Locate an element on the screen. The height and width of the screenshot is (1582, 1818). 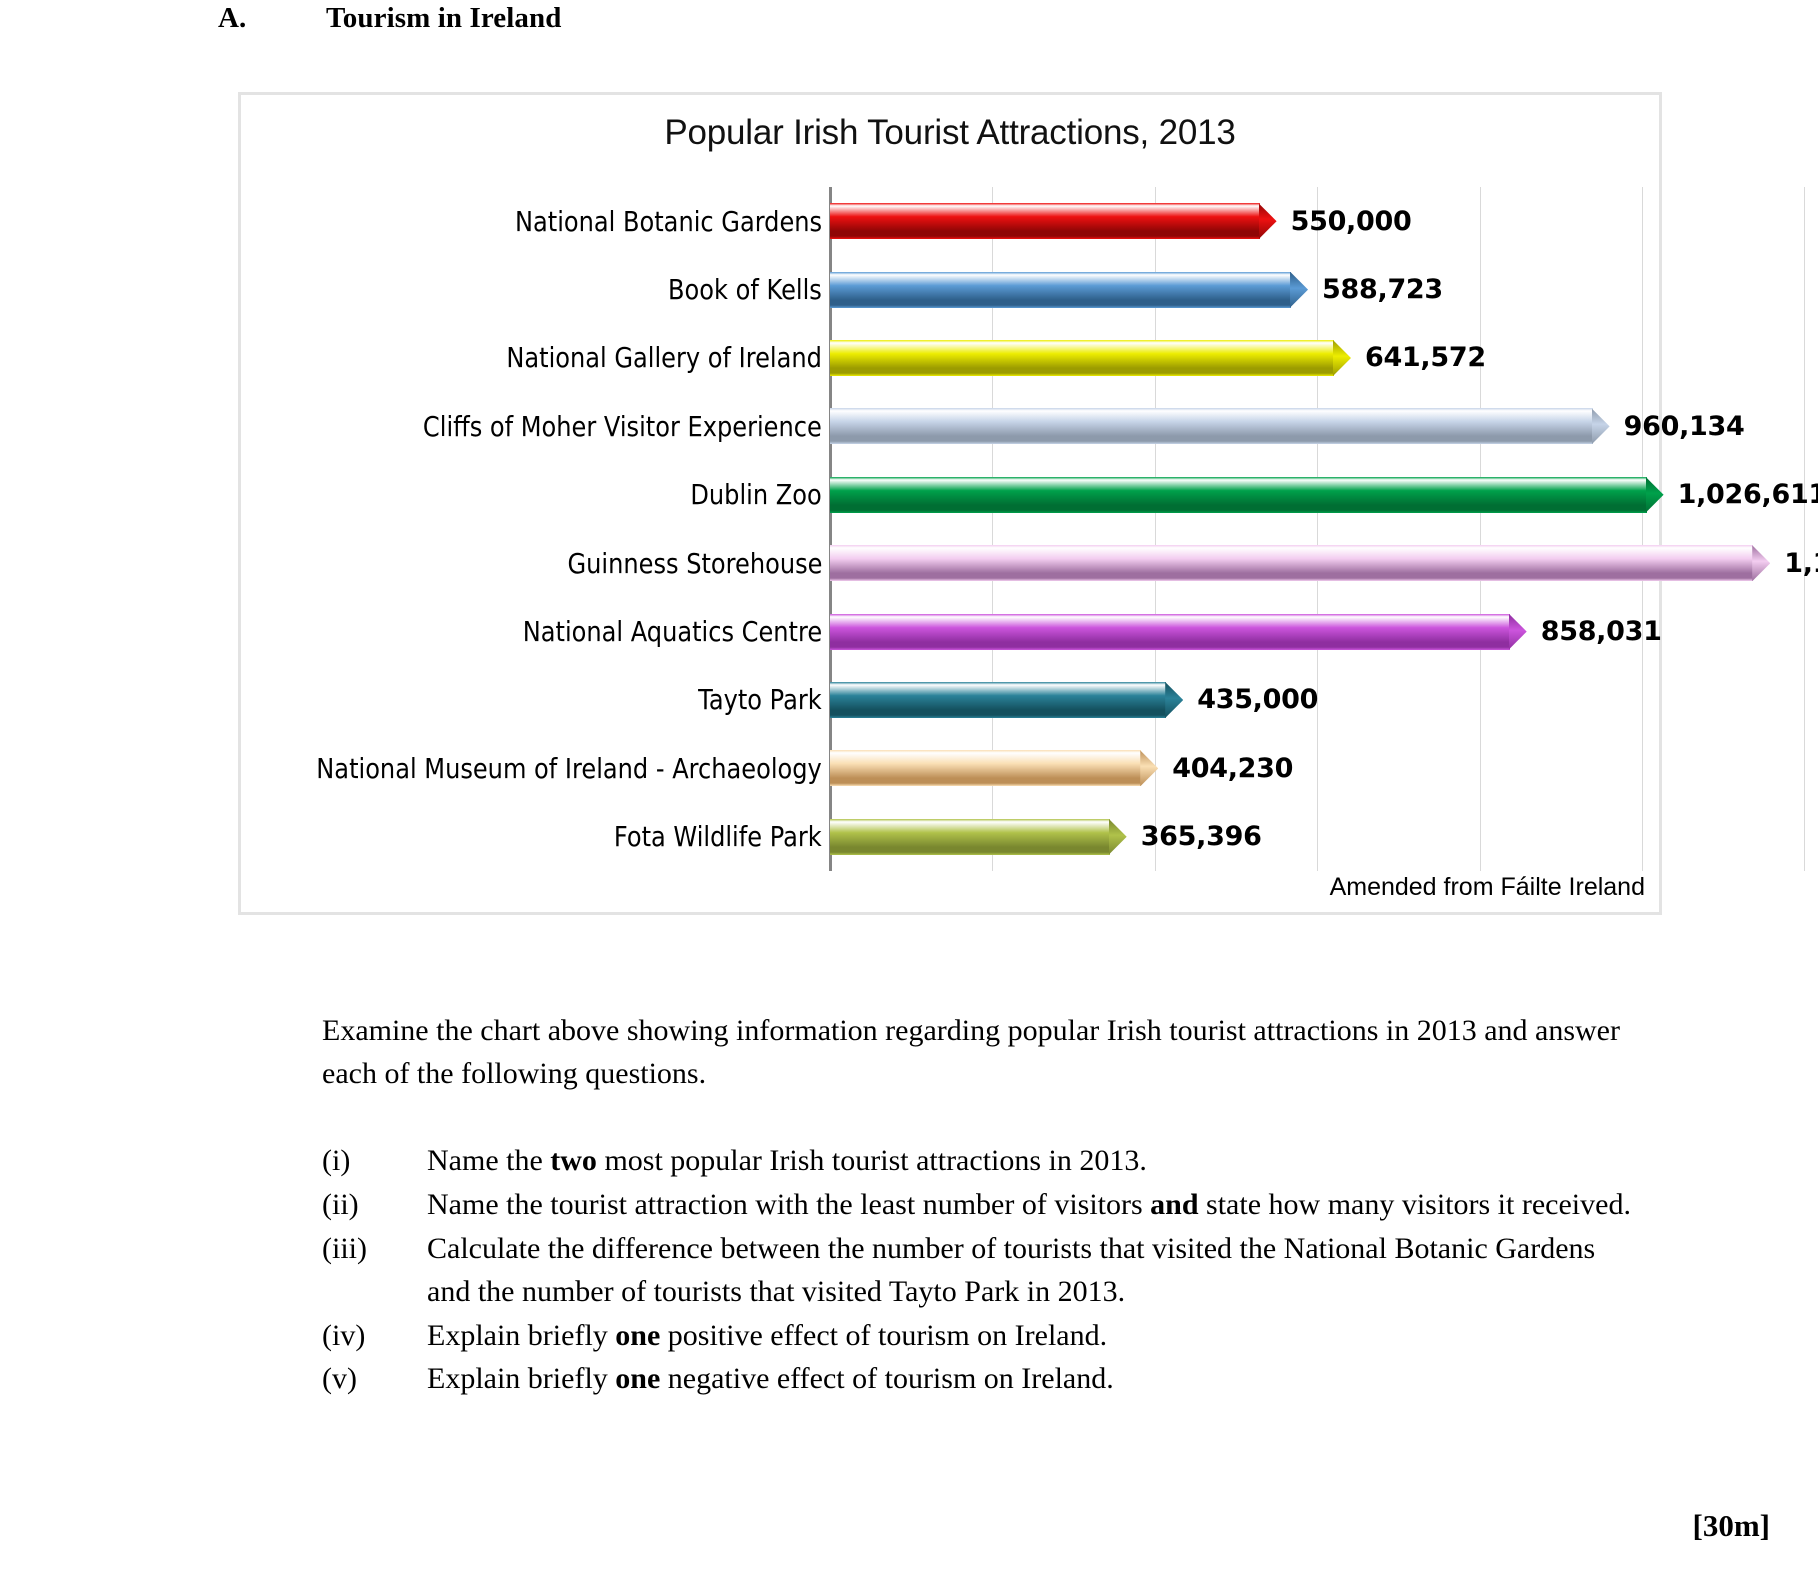
chart-value-label: 641,572 is located at coordinates (1425, 358).